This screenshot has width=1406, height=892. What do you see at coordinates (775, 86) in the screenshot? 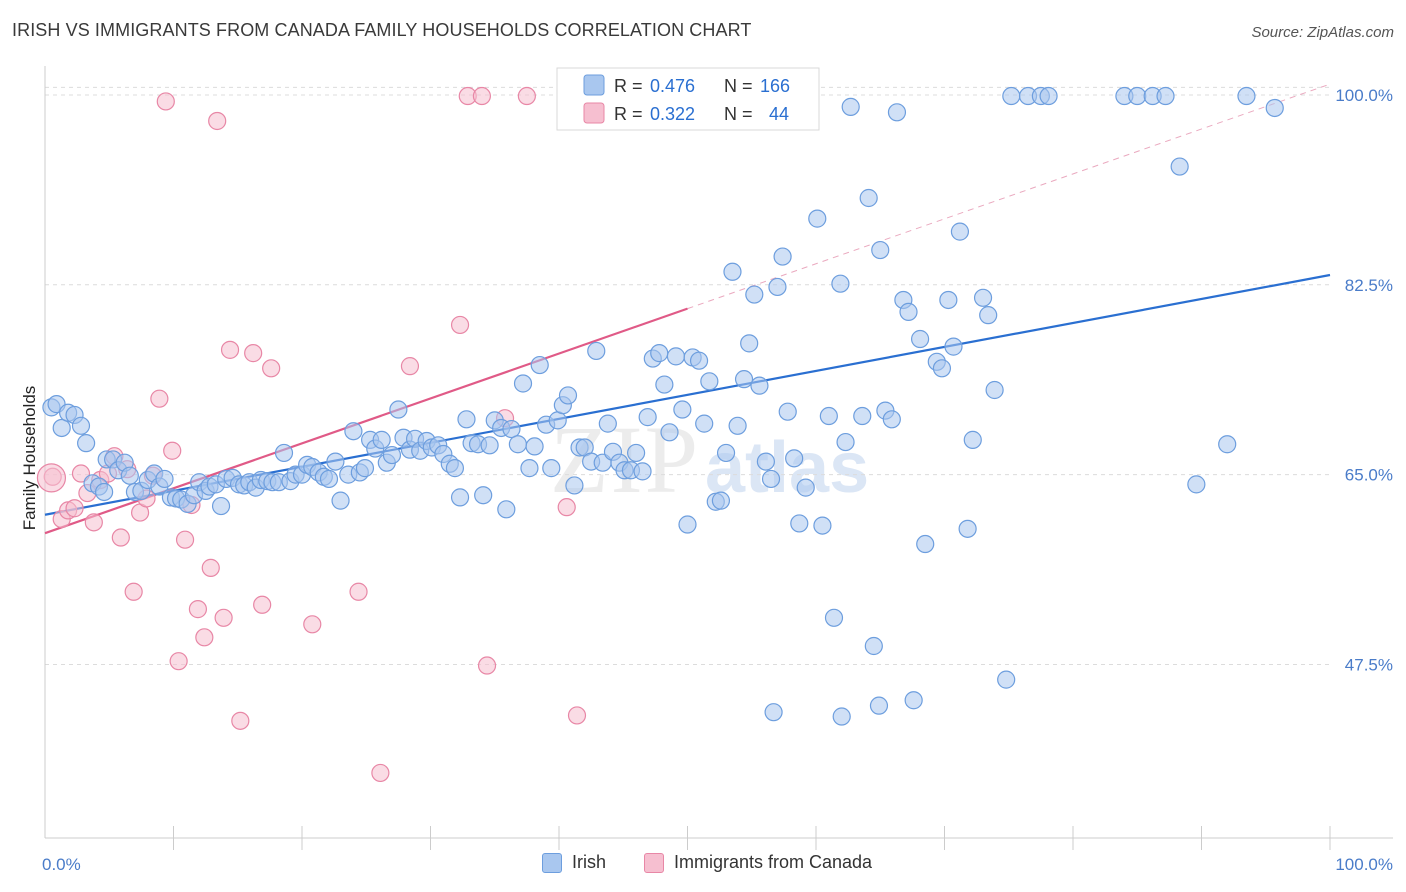
I see `legend-n-value-irish: 166` at bounding box center [775, 86].